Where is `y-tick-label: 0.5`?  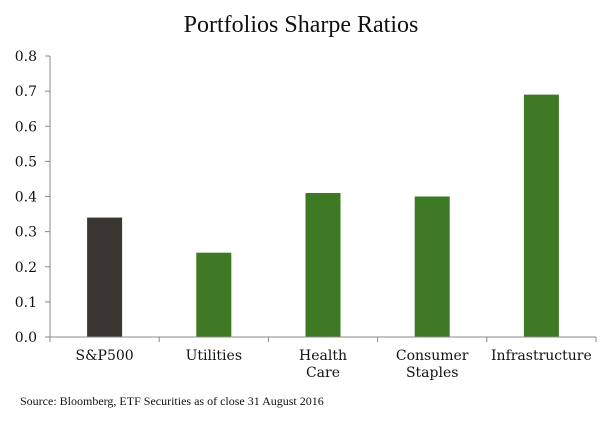 y-tick-label: 0.5 is located at coordinates (26, 162).